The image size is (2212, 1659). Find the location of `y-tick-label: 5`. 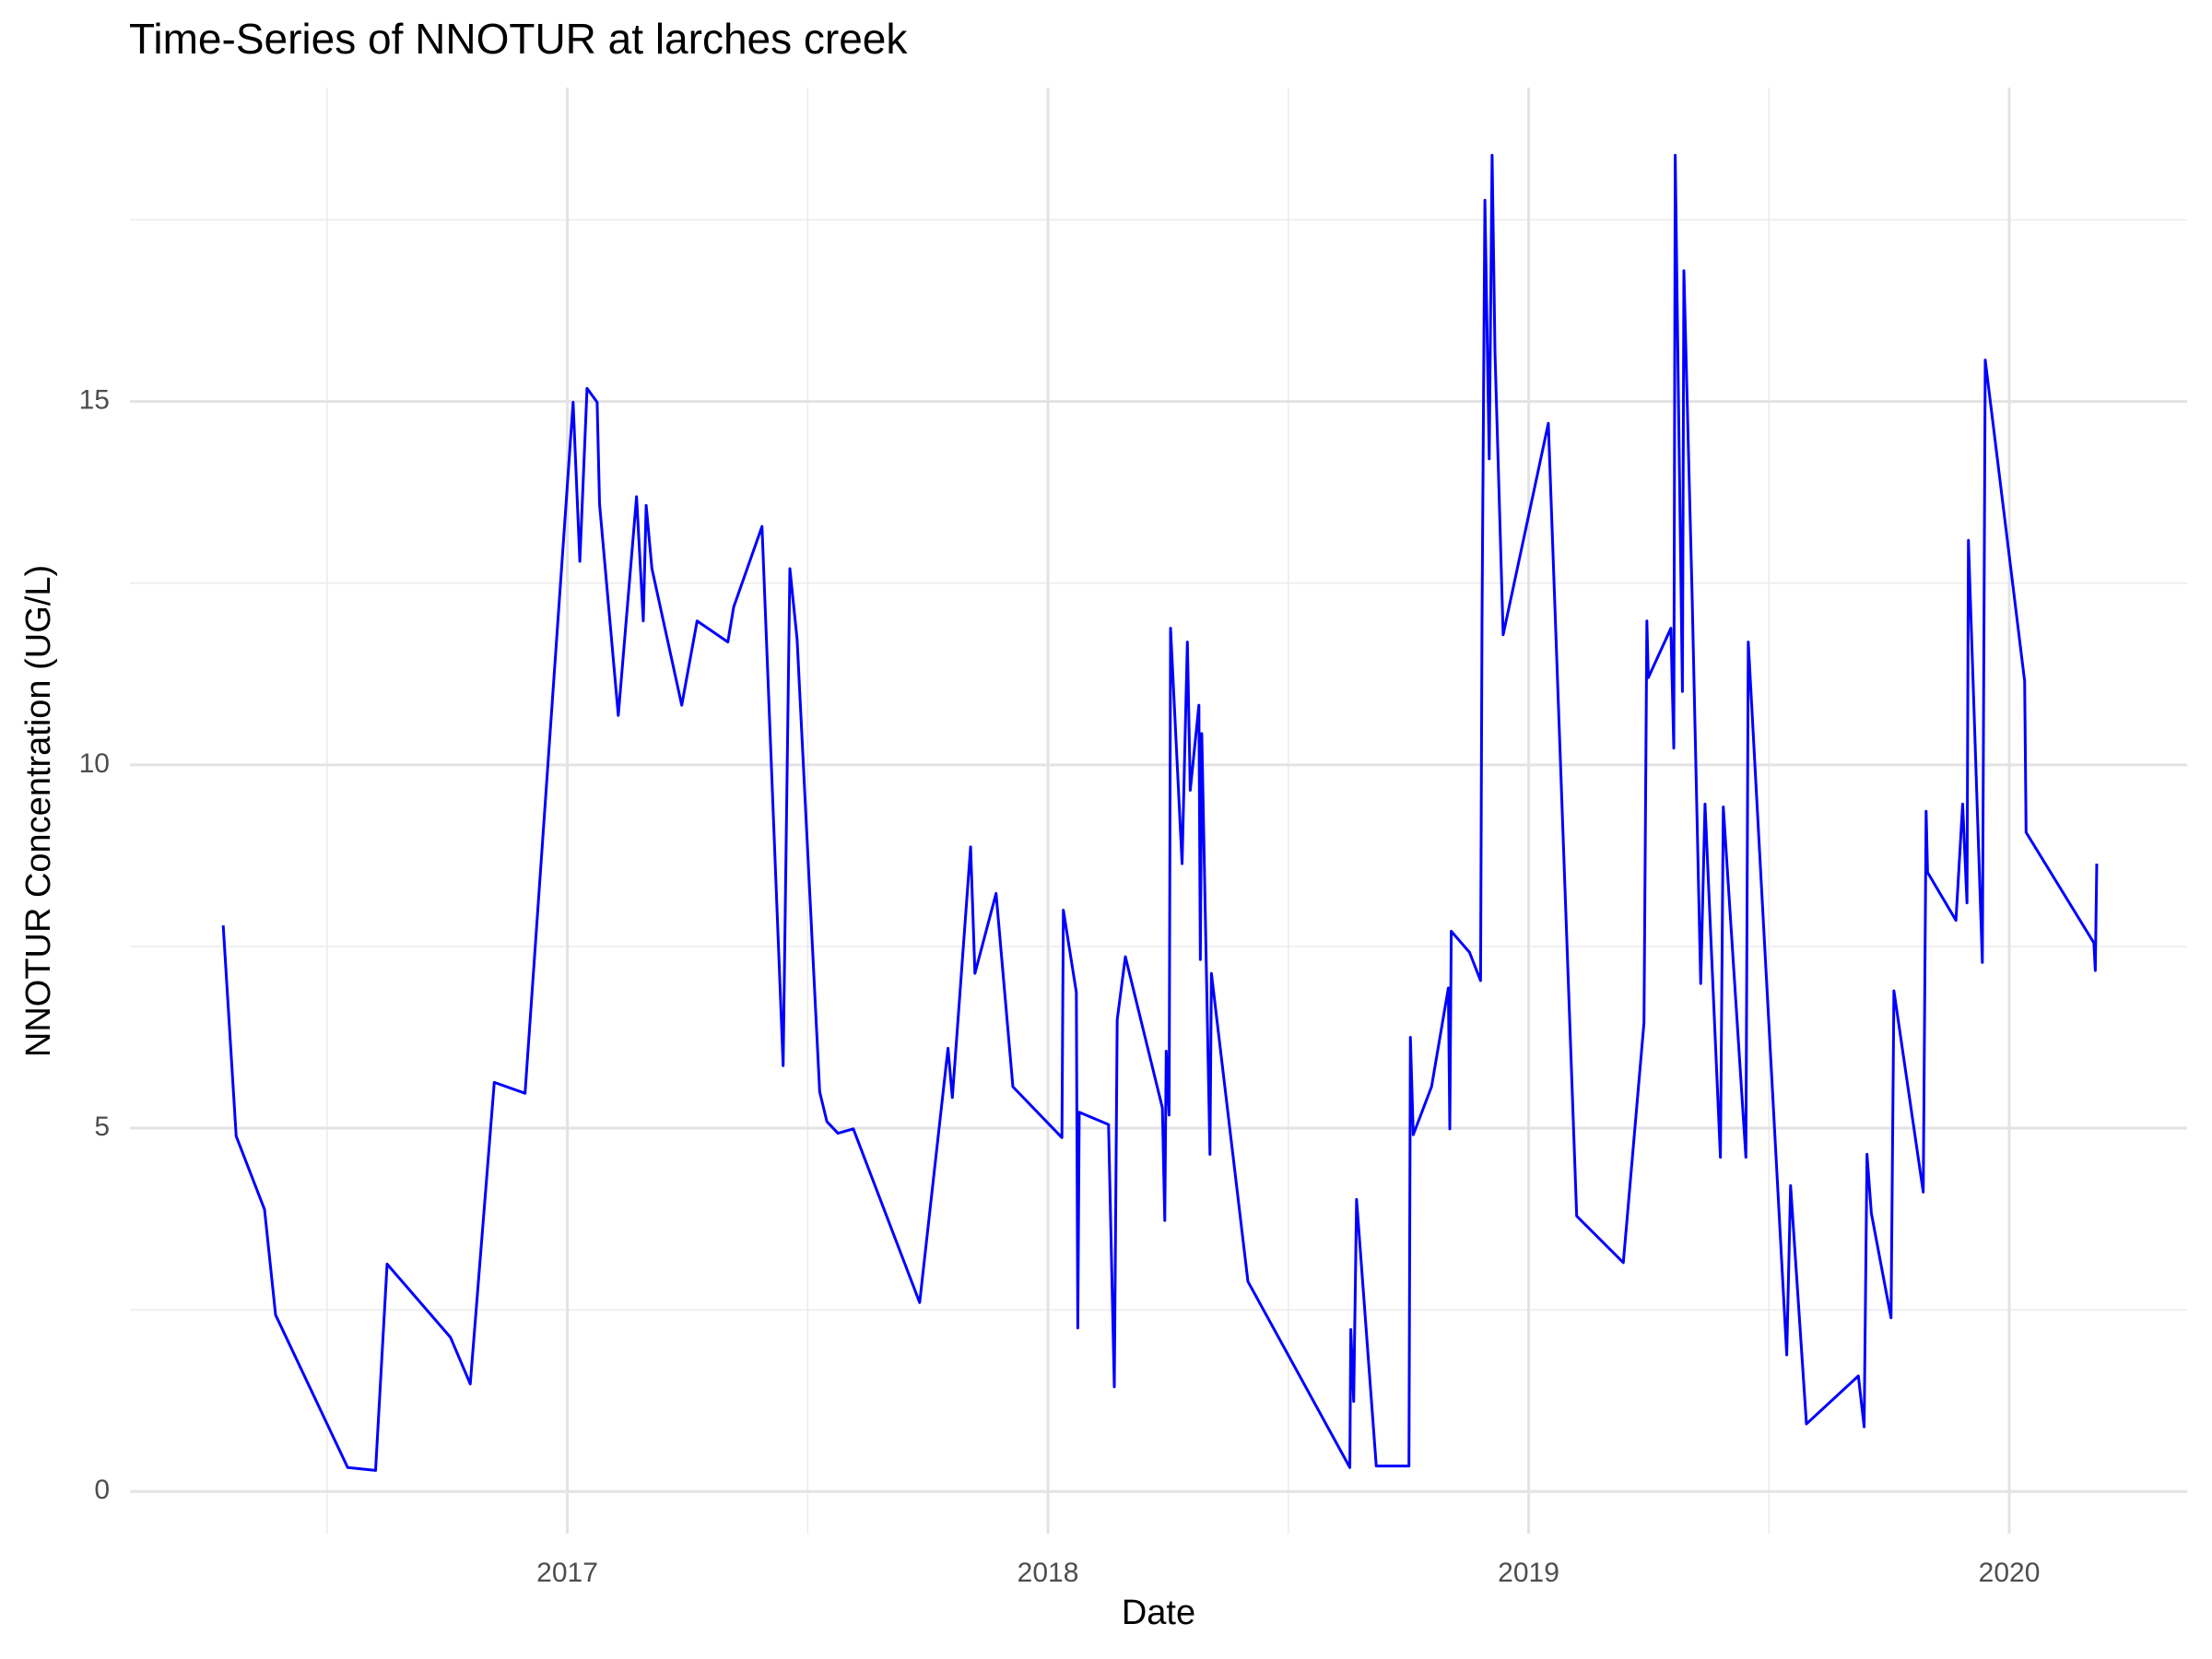

y-tick-label: 5 is located at coordinates (102, 1127).